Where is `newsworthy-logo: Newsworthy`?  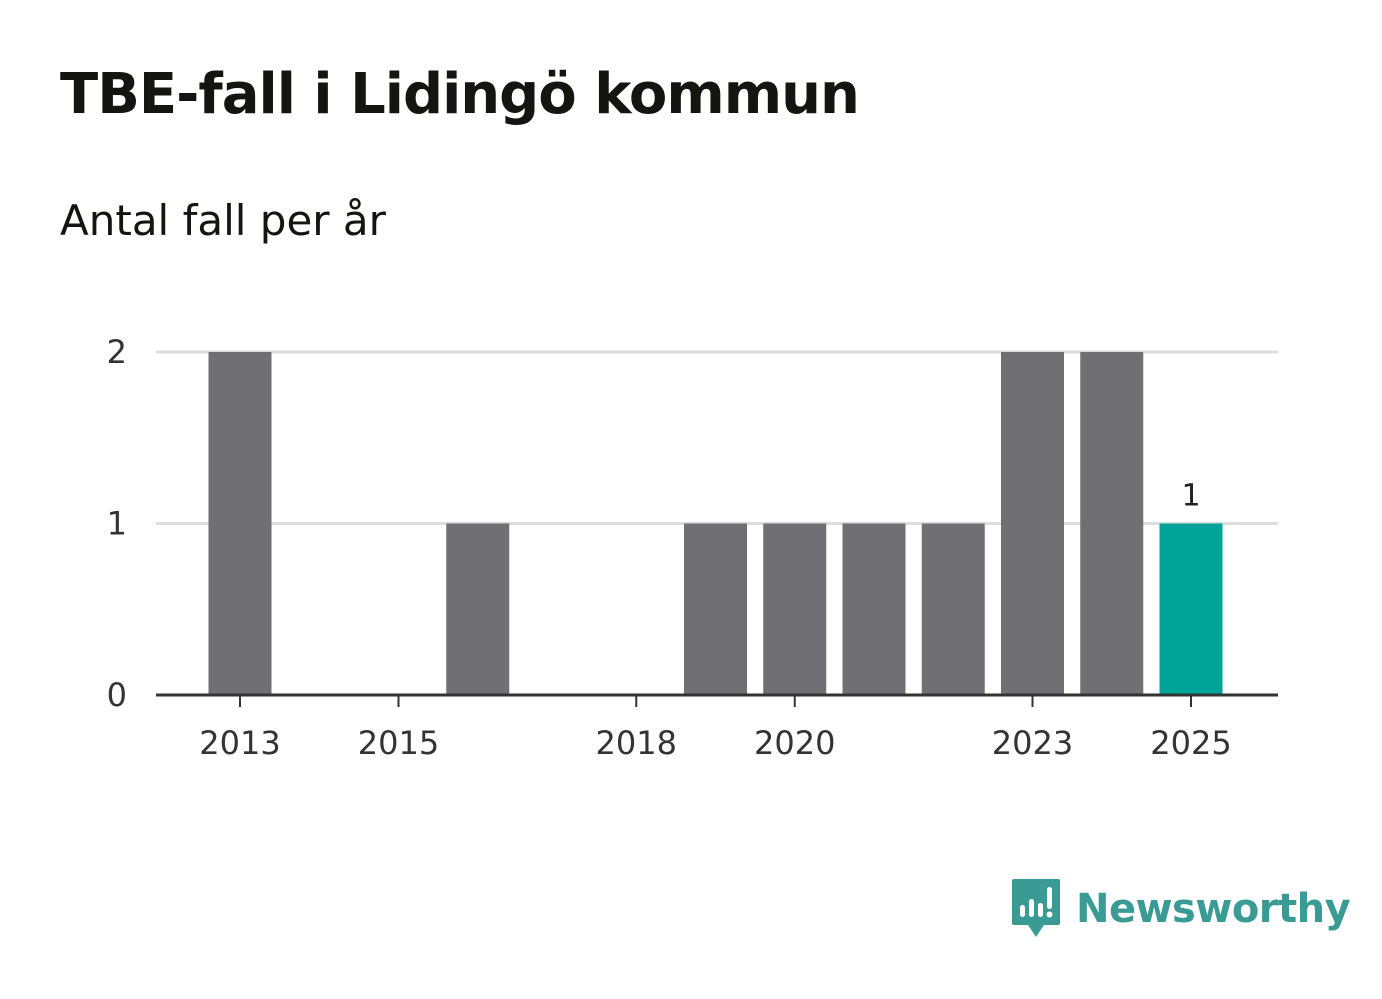 newsworthy-logo: Newsworthy is located at coordinates (1180, 909).